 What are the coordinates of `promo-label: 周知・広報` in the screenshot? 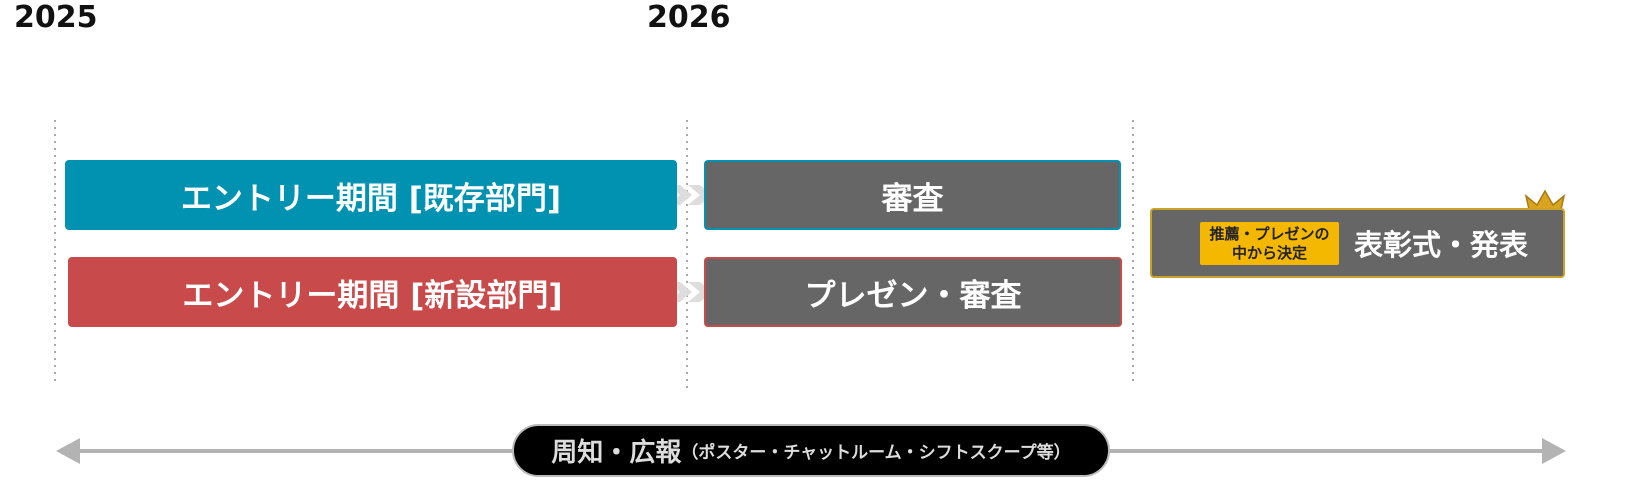 It's located at (616, 453).